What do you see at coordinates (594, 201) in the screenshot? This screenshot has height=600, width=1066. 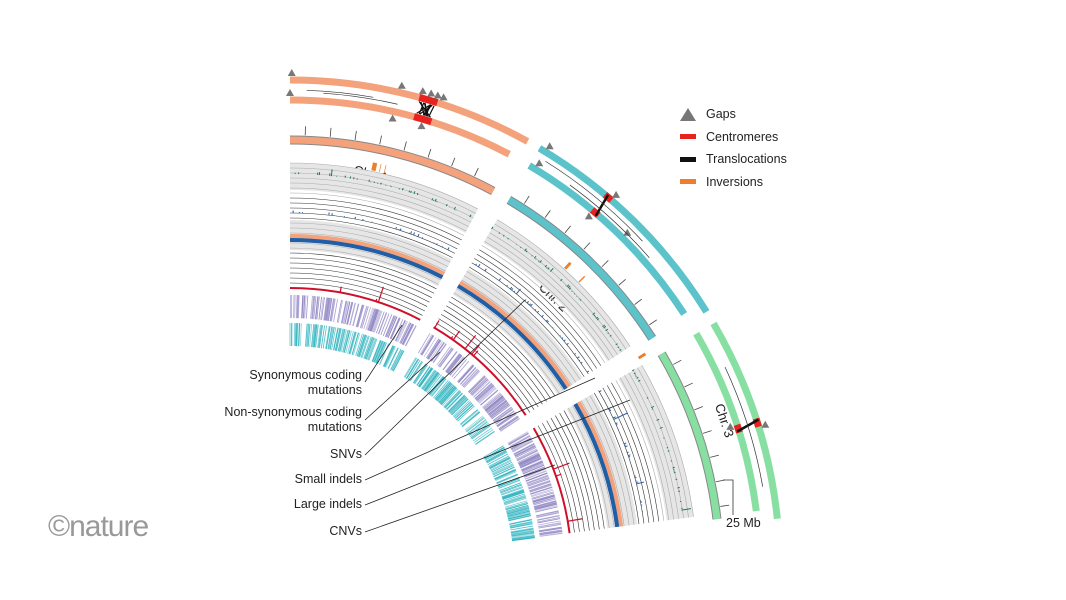 I see `structural-variant-link` at bounding box center [594, 201].